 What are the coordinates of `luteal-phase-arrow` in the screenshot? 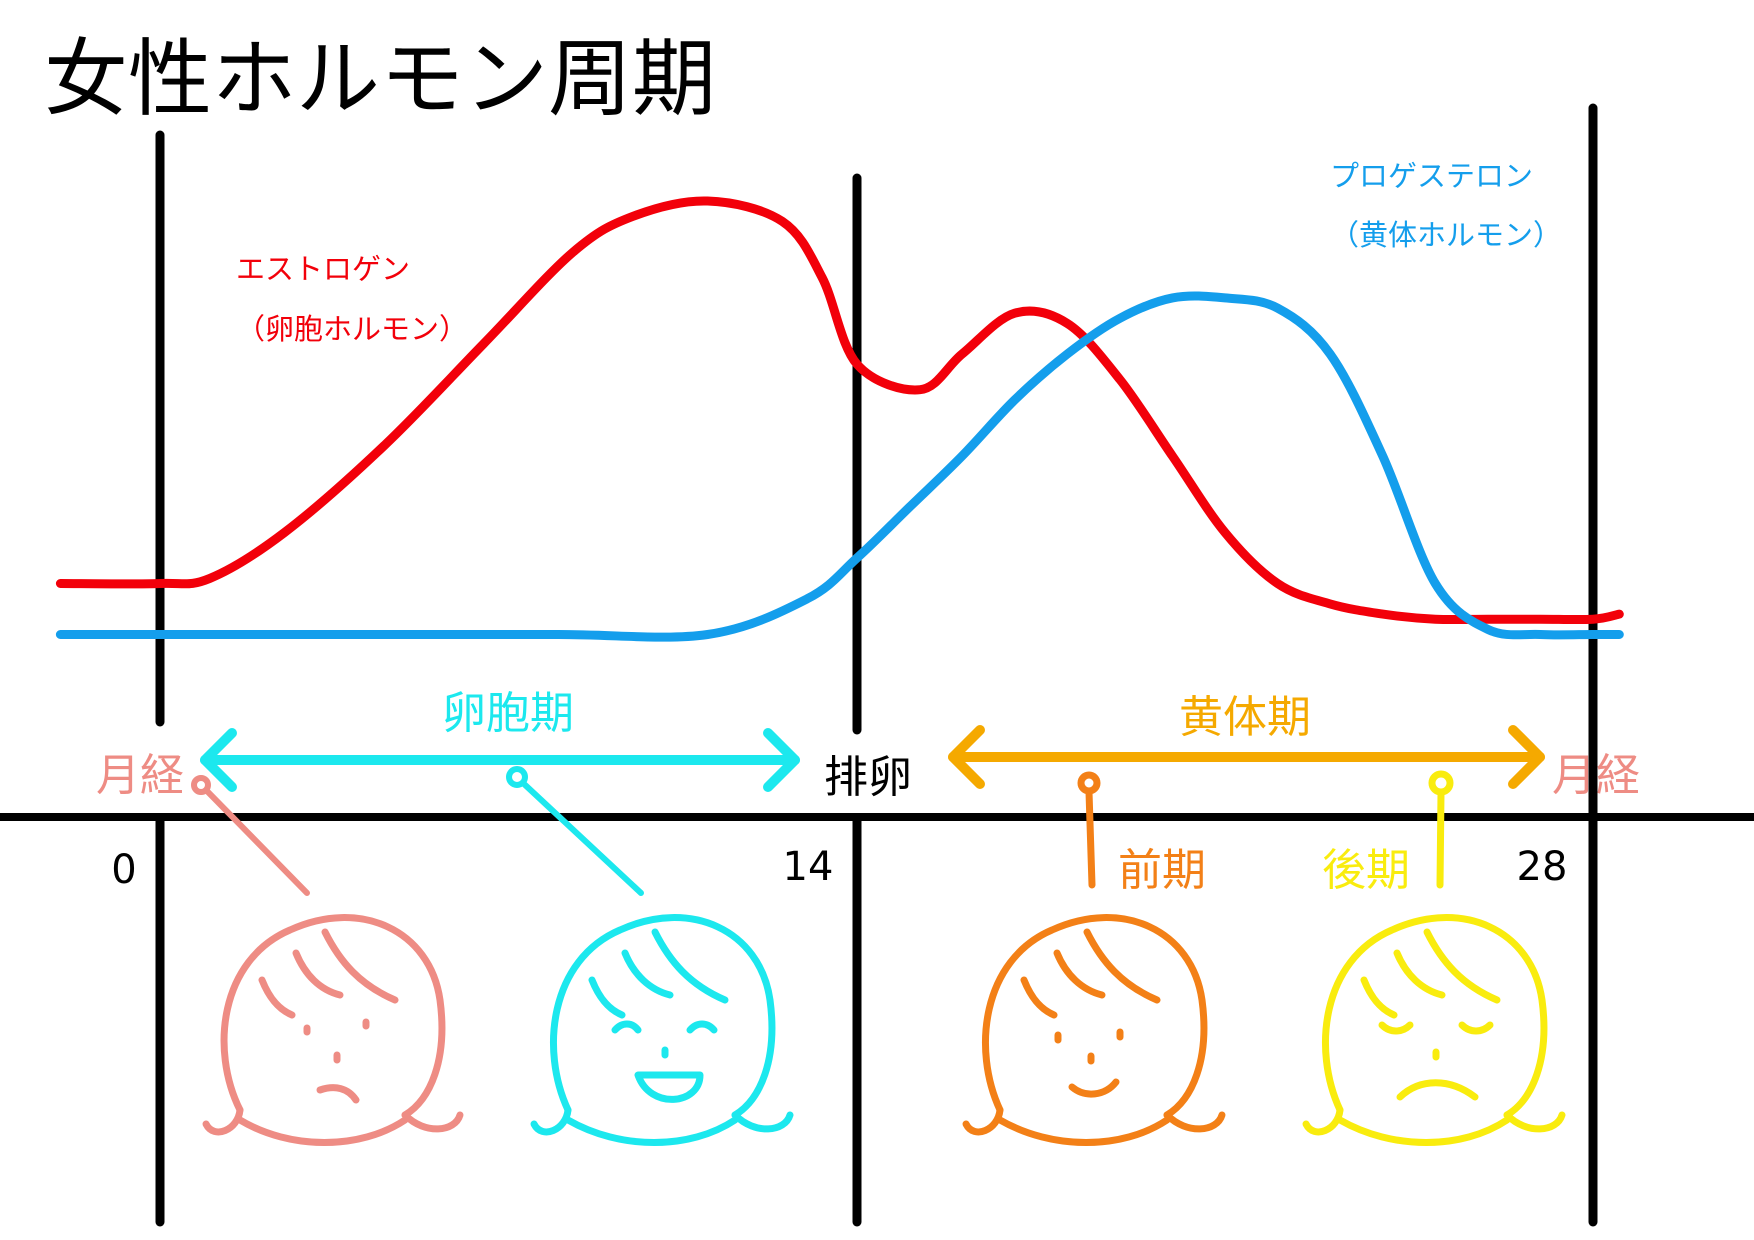 It's located at (1246, 757).